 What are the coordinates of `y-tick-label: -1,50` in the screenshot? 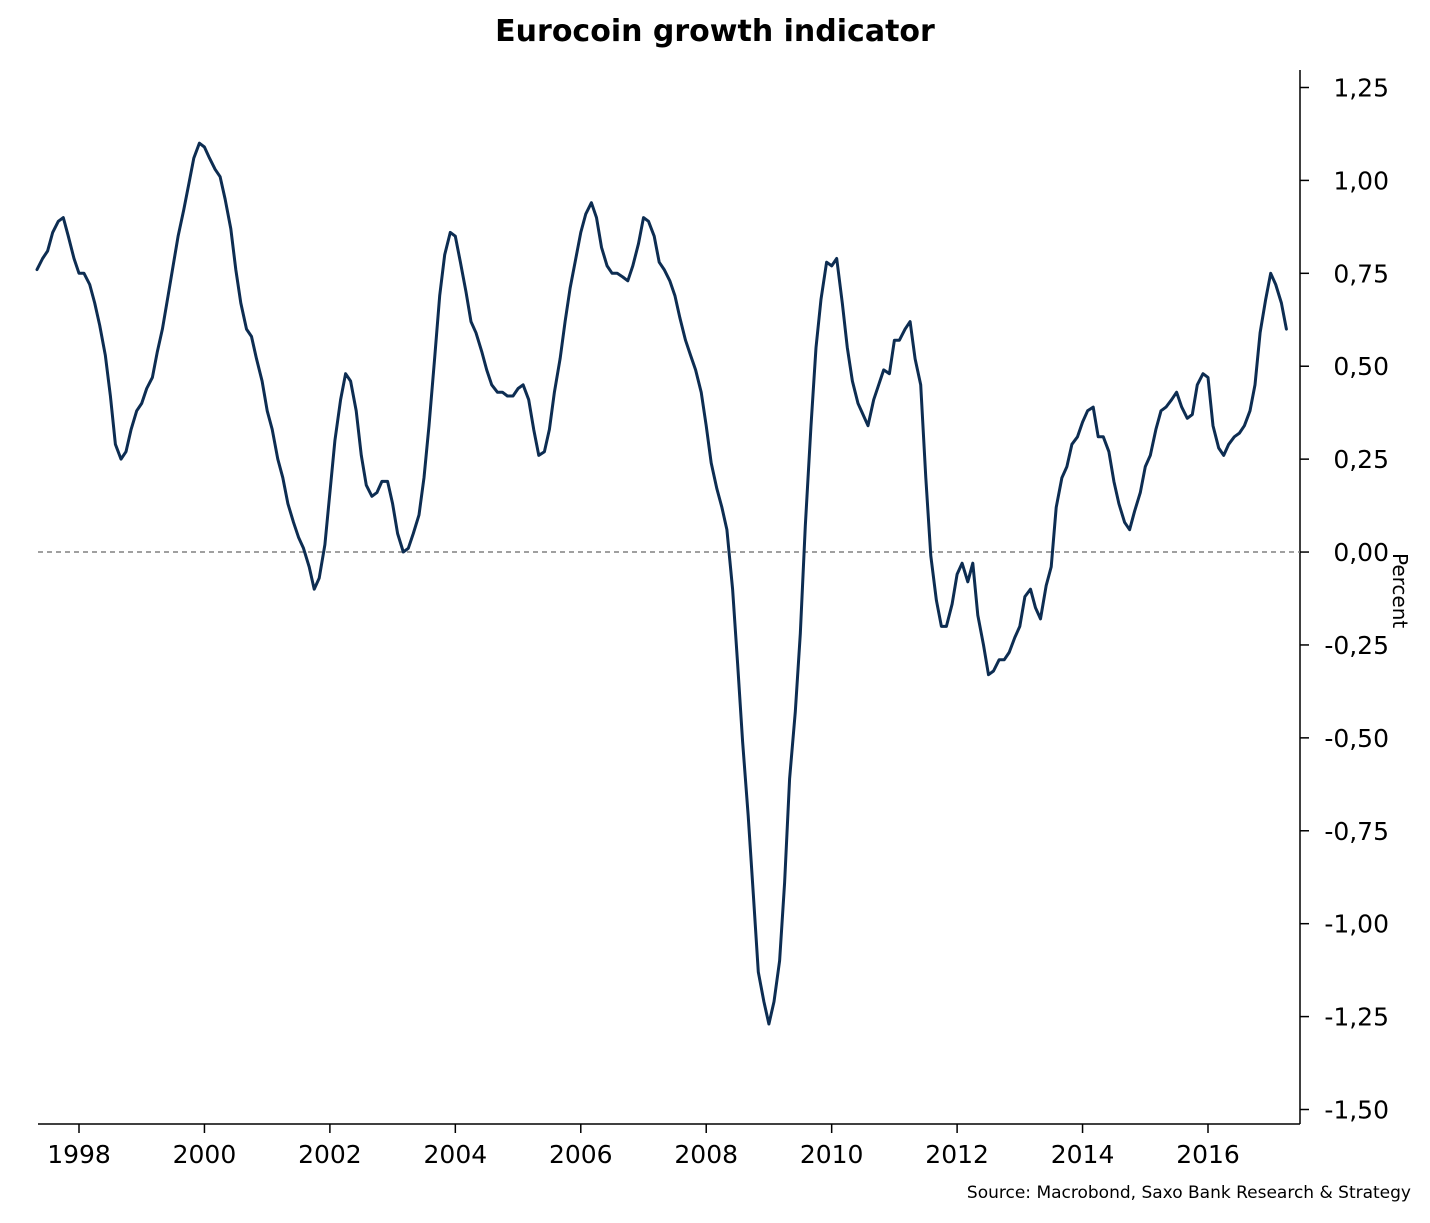 It's located at (1356, 1110).